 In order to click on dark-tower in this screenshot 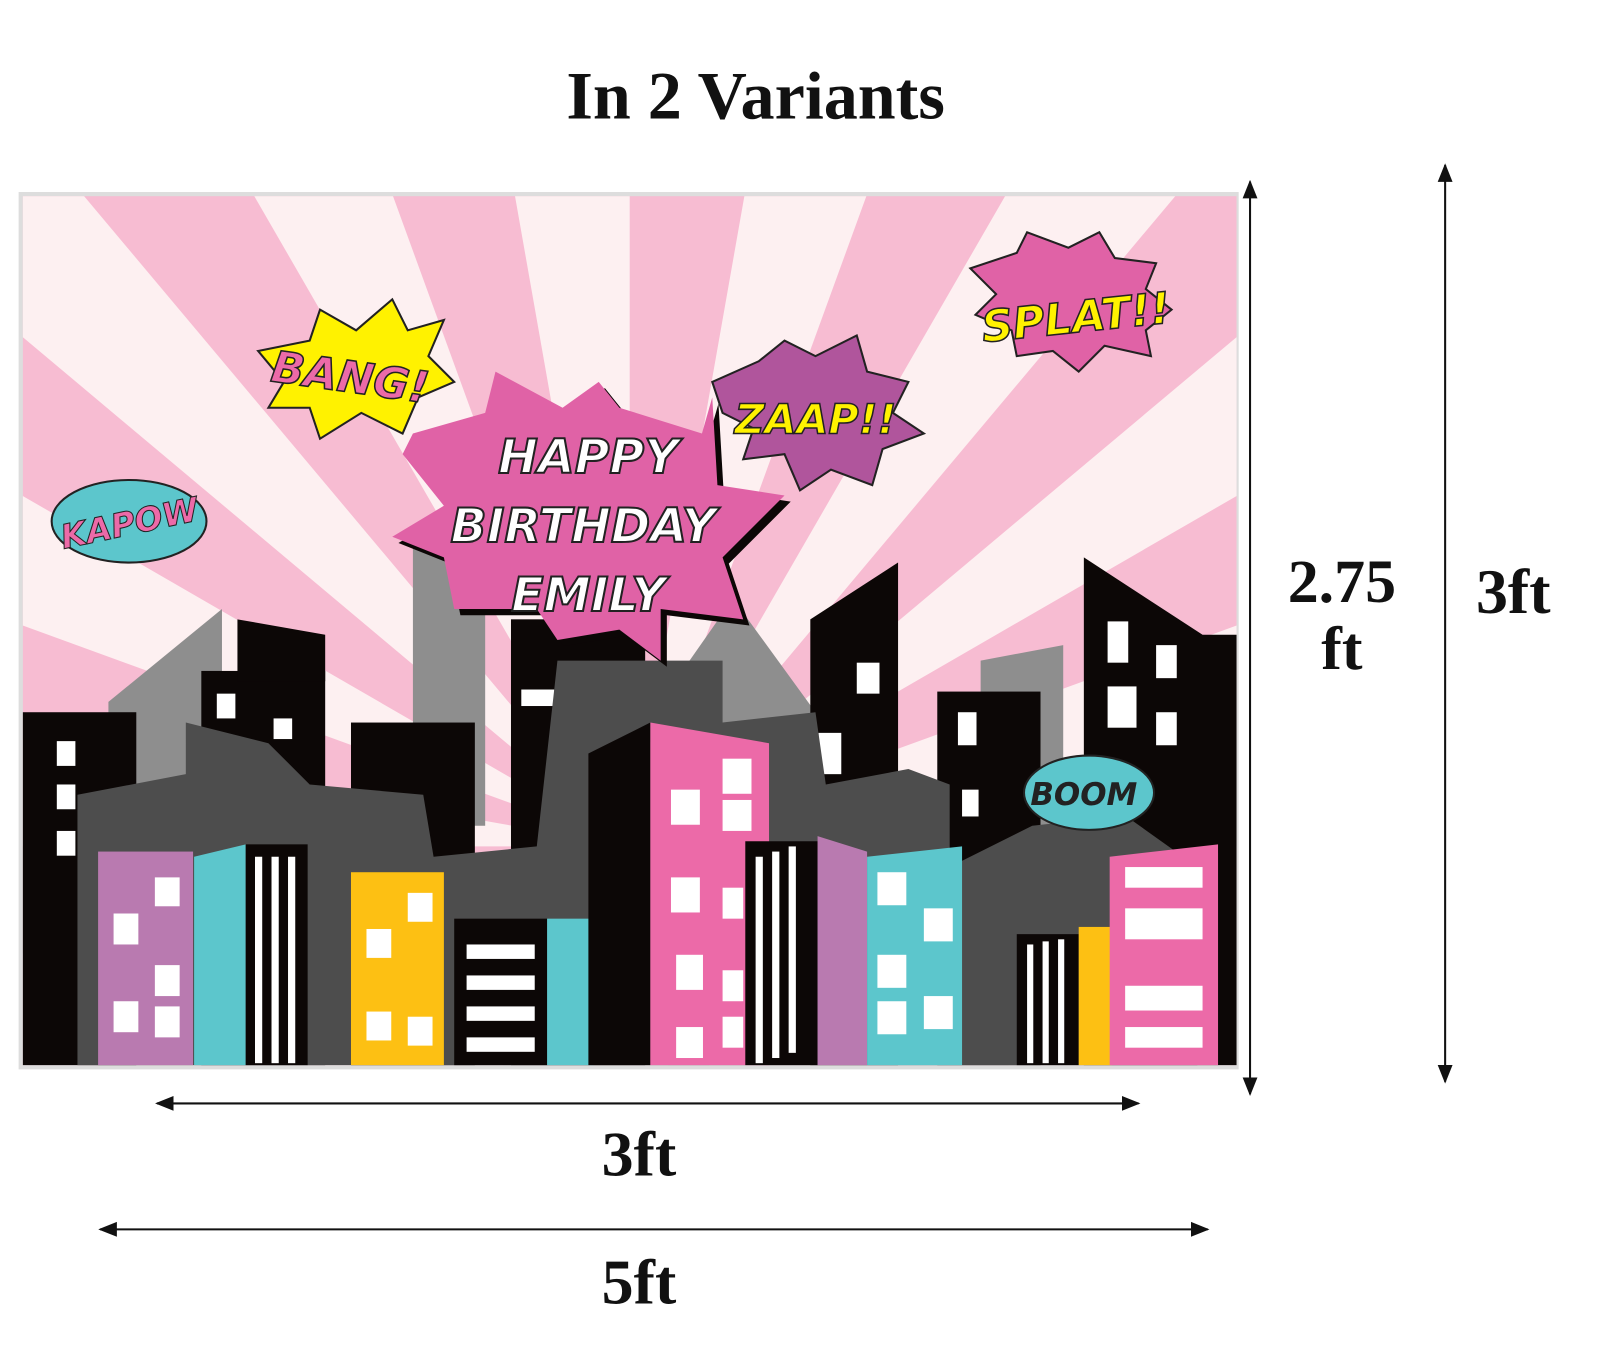, I will do `click(619, 894)`.